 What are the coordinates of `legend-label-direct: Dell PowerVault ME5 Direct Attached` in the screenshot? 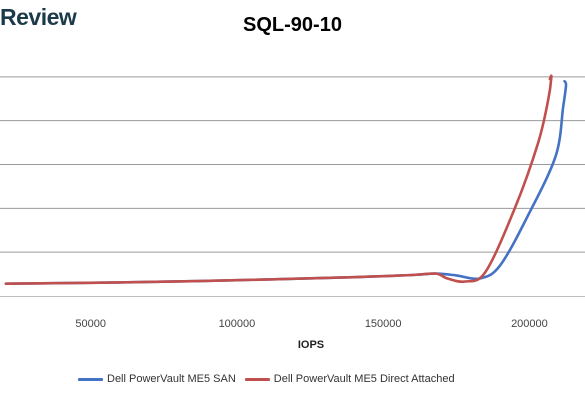 It's located at (364, 379).